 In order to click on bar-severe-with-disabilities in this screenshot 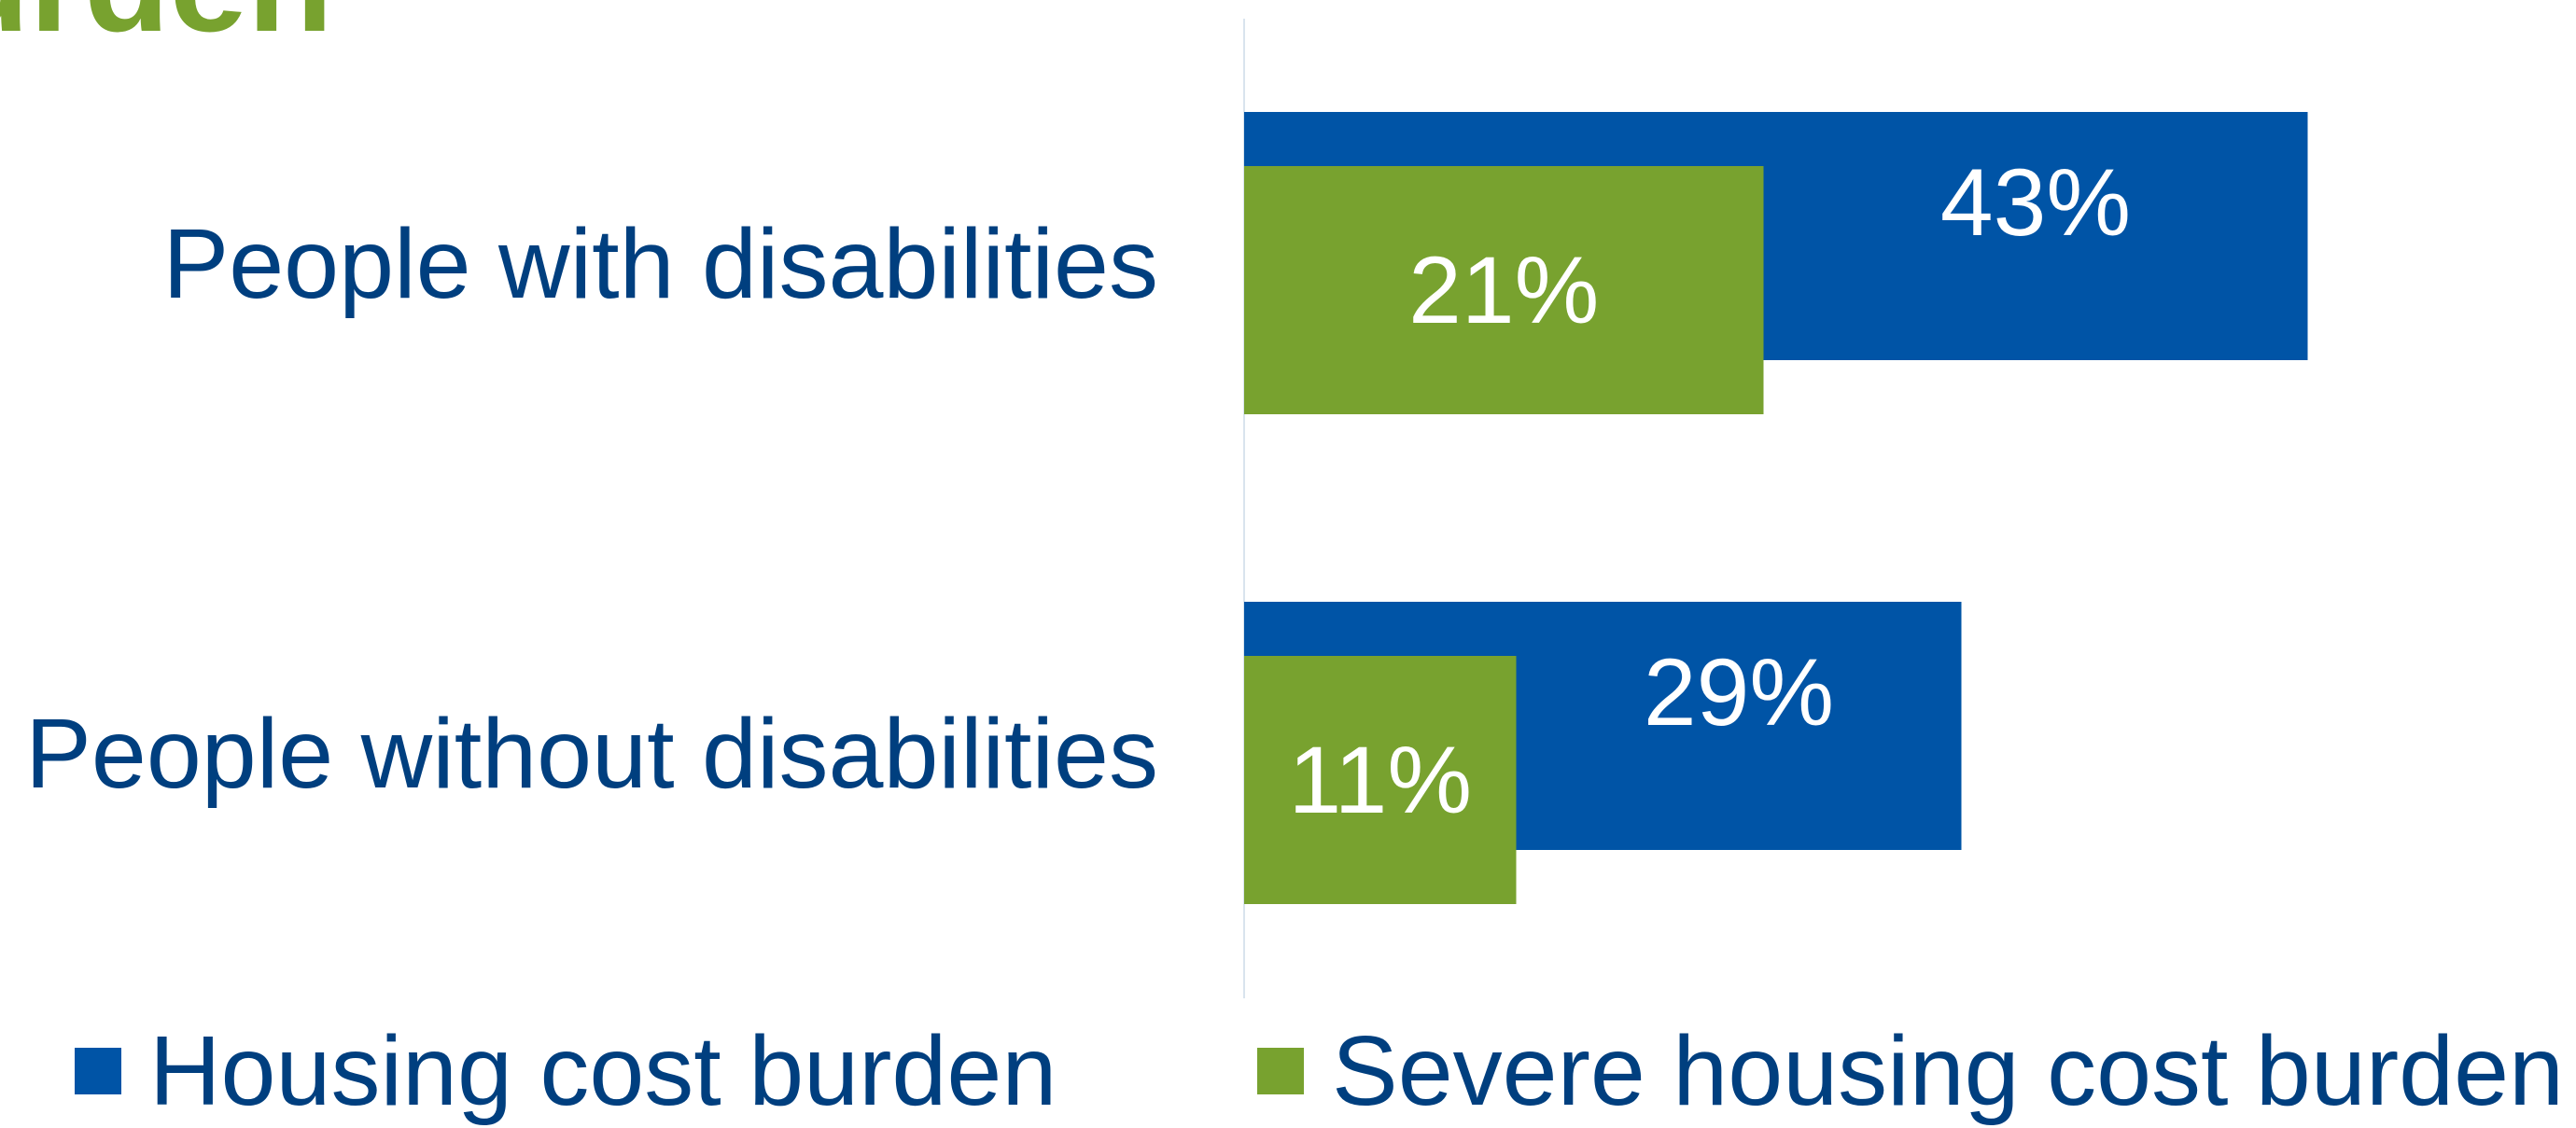, I will do `click(1504, 290)`.